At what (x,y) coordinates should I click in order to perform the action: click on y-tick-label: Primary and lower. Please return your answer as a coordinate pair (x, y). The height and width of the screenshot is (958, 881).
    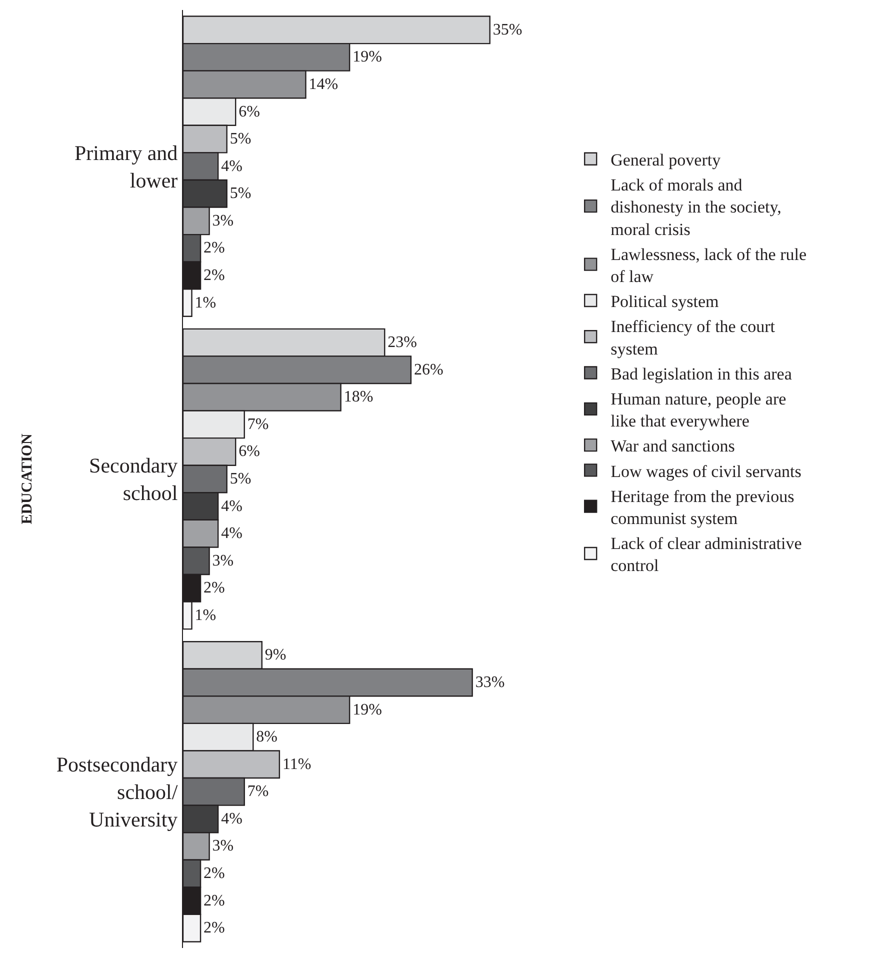
    Looking at the image, I should click on (126, 166).